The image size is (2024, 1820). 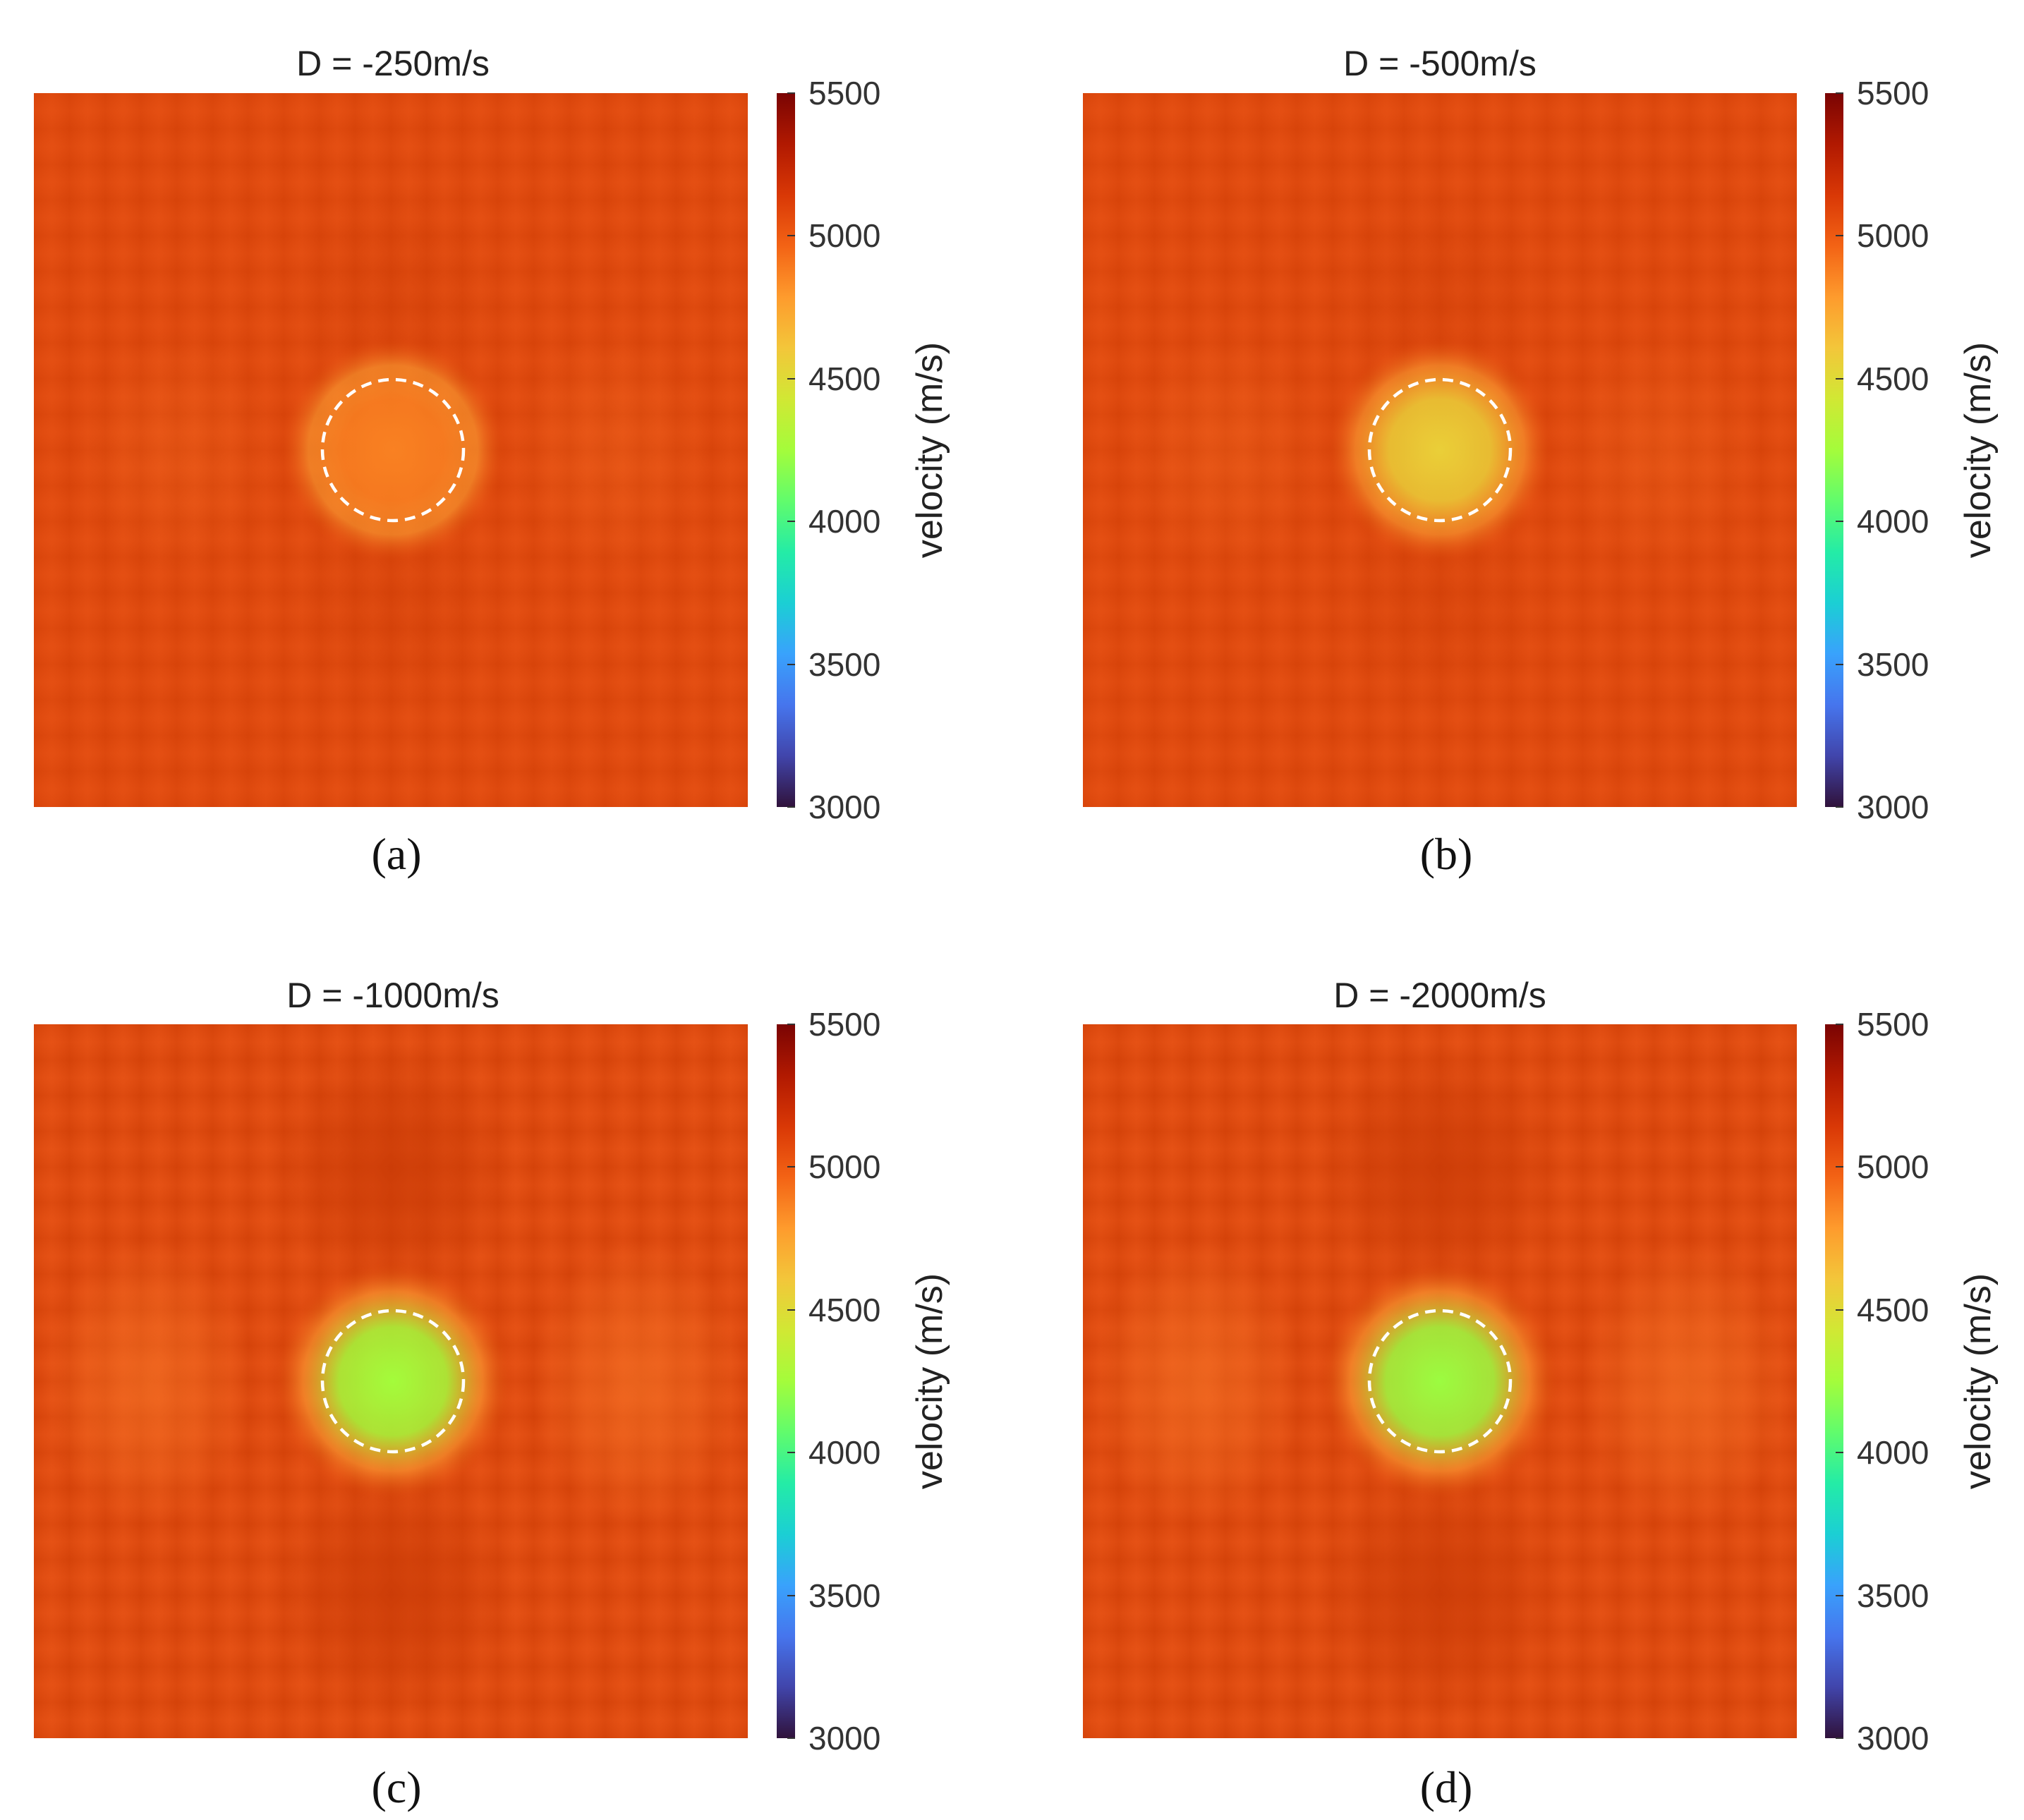 I want to click on panel-d-lobe-left, so click(x=1197, y=1383).